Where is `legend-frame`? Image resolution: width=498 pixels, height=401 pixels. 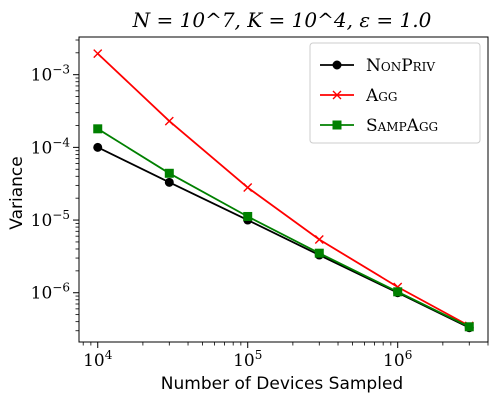
legend-frame is located at coordinates (395, 93).